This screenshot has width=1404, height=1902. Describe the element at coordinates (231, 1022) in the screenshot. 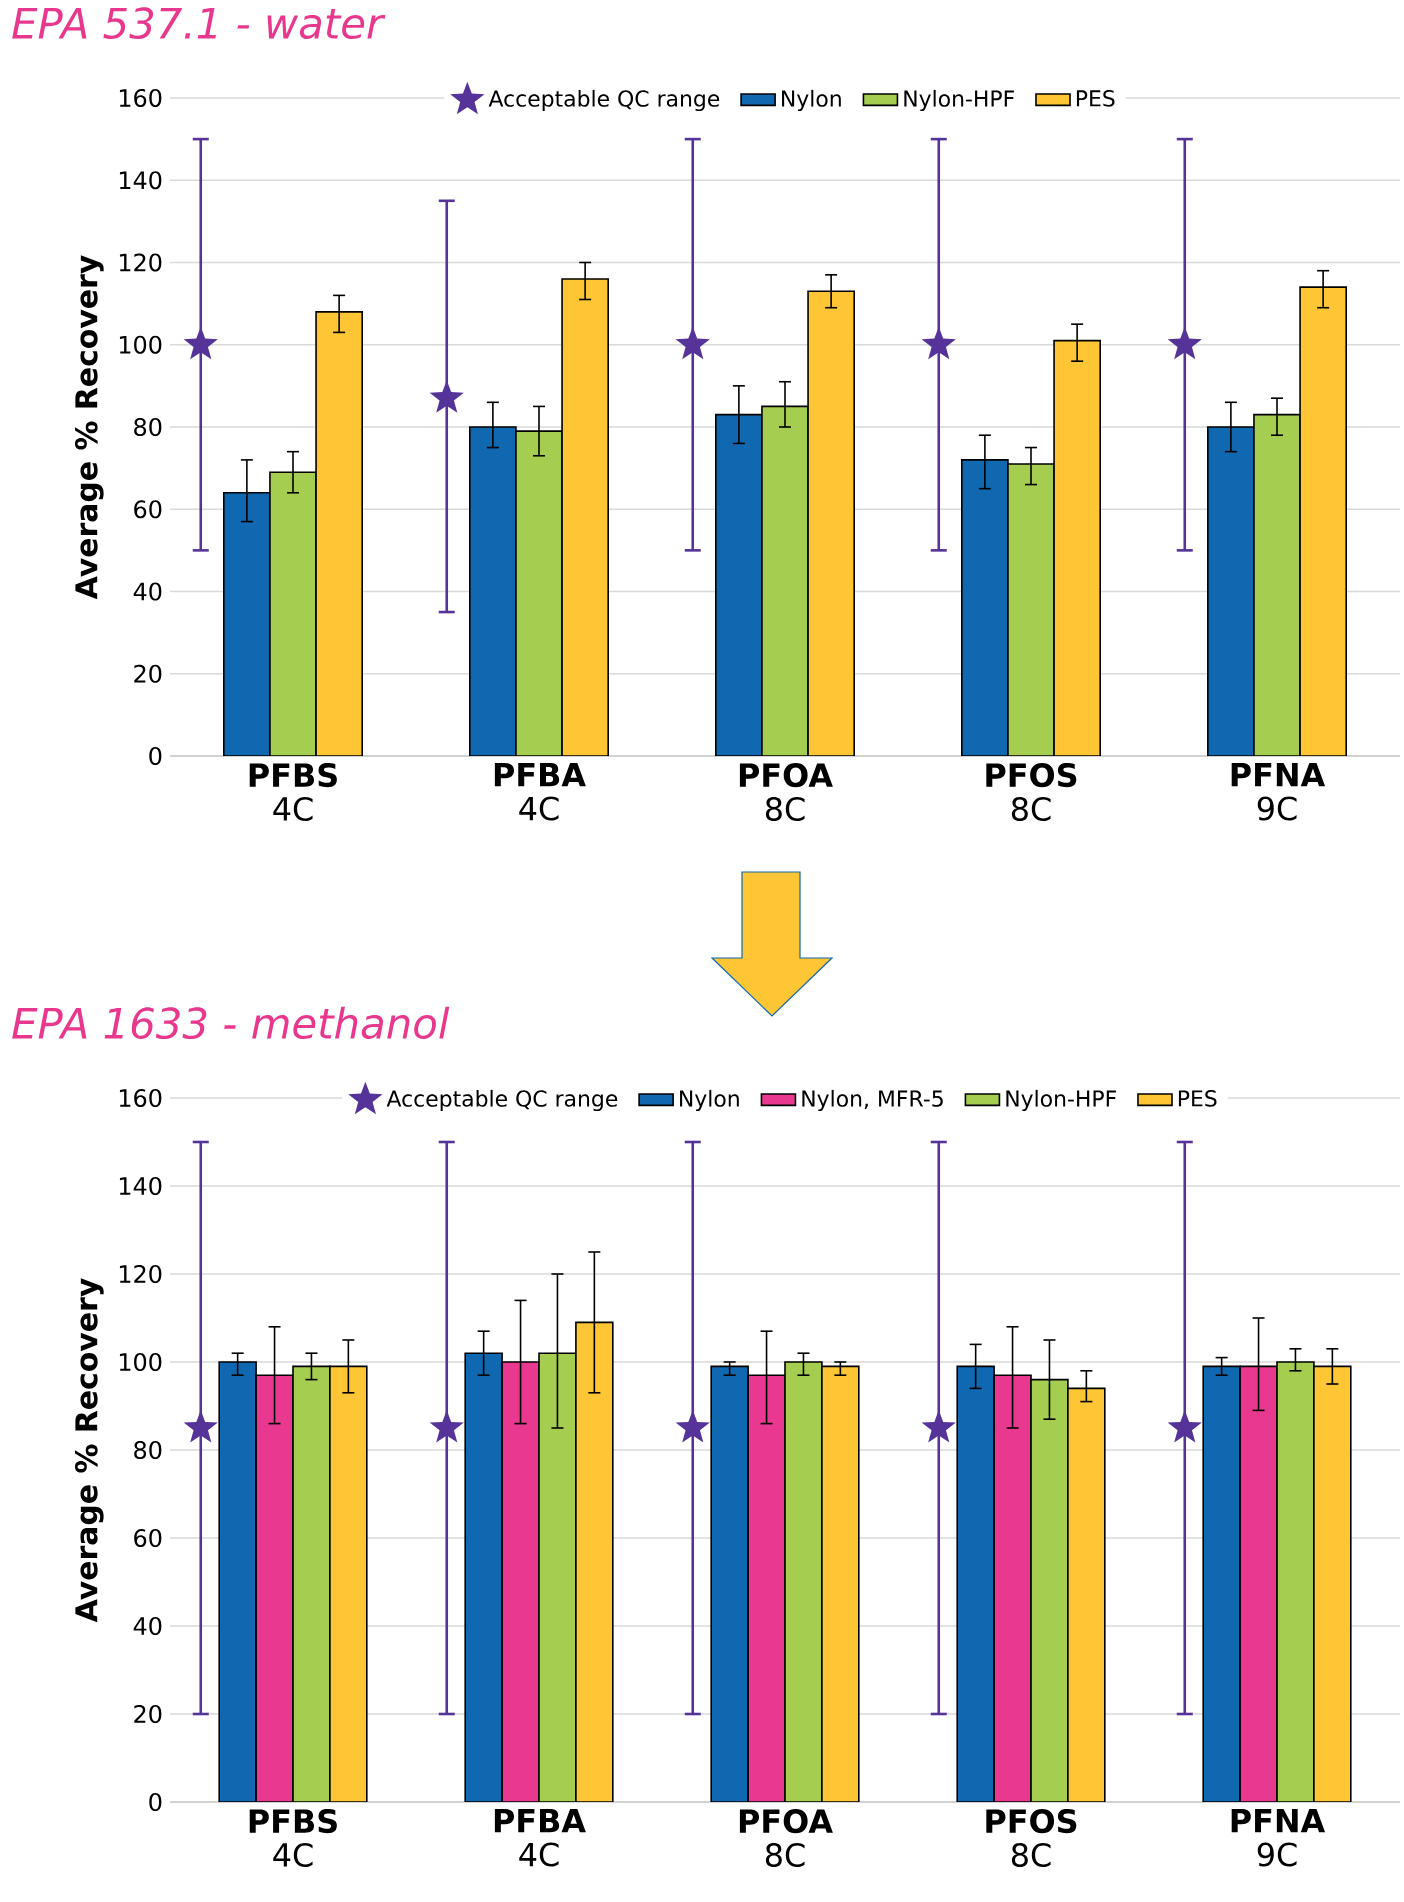

I see `chart-title: EPA 1633 - methanol` at that location.